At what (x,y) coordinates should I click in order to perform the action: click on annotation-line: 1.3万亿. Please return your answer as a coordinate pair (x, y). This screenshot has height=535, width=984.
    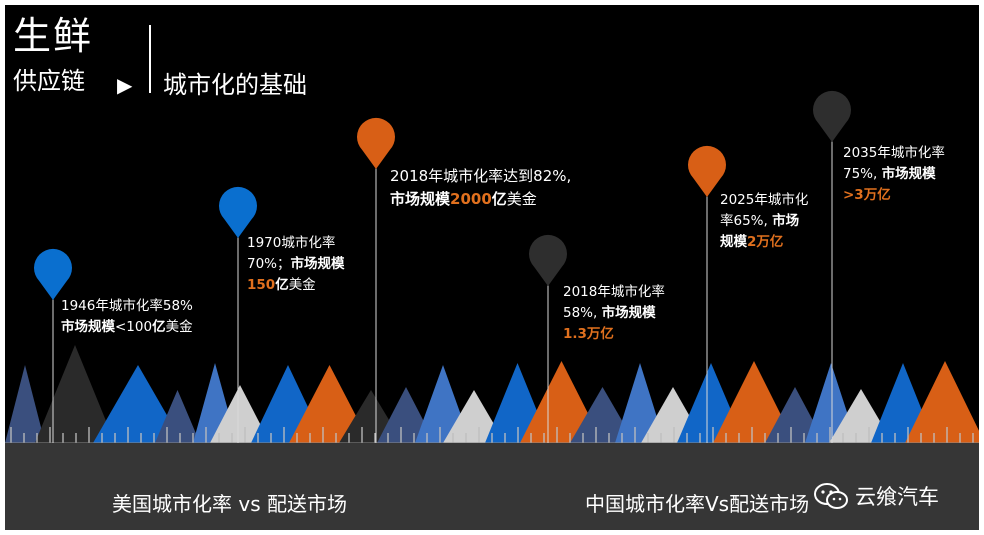
    Looking at the image, I should click on (614, 334).